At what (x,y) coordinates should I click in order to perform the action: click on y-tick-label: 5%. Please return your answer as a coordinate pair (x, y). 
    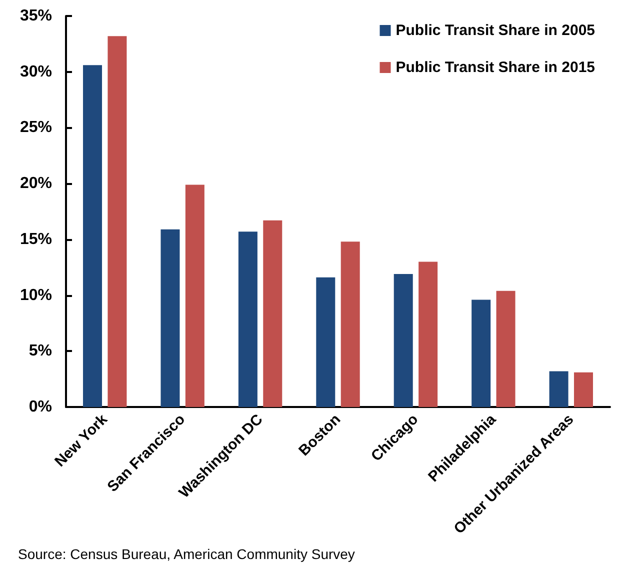
    Looking at the image, I should click on (40, 351).